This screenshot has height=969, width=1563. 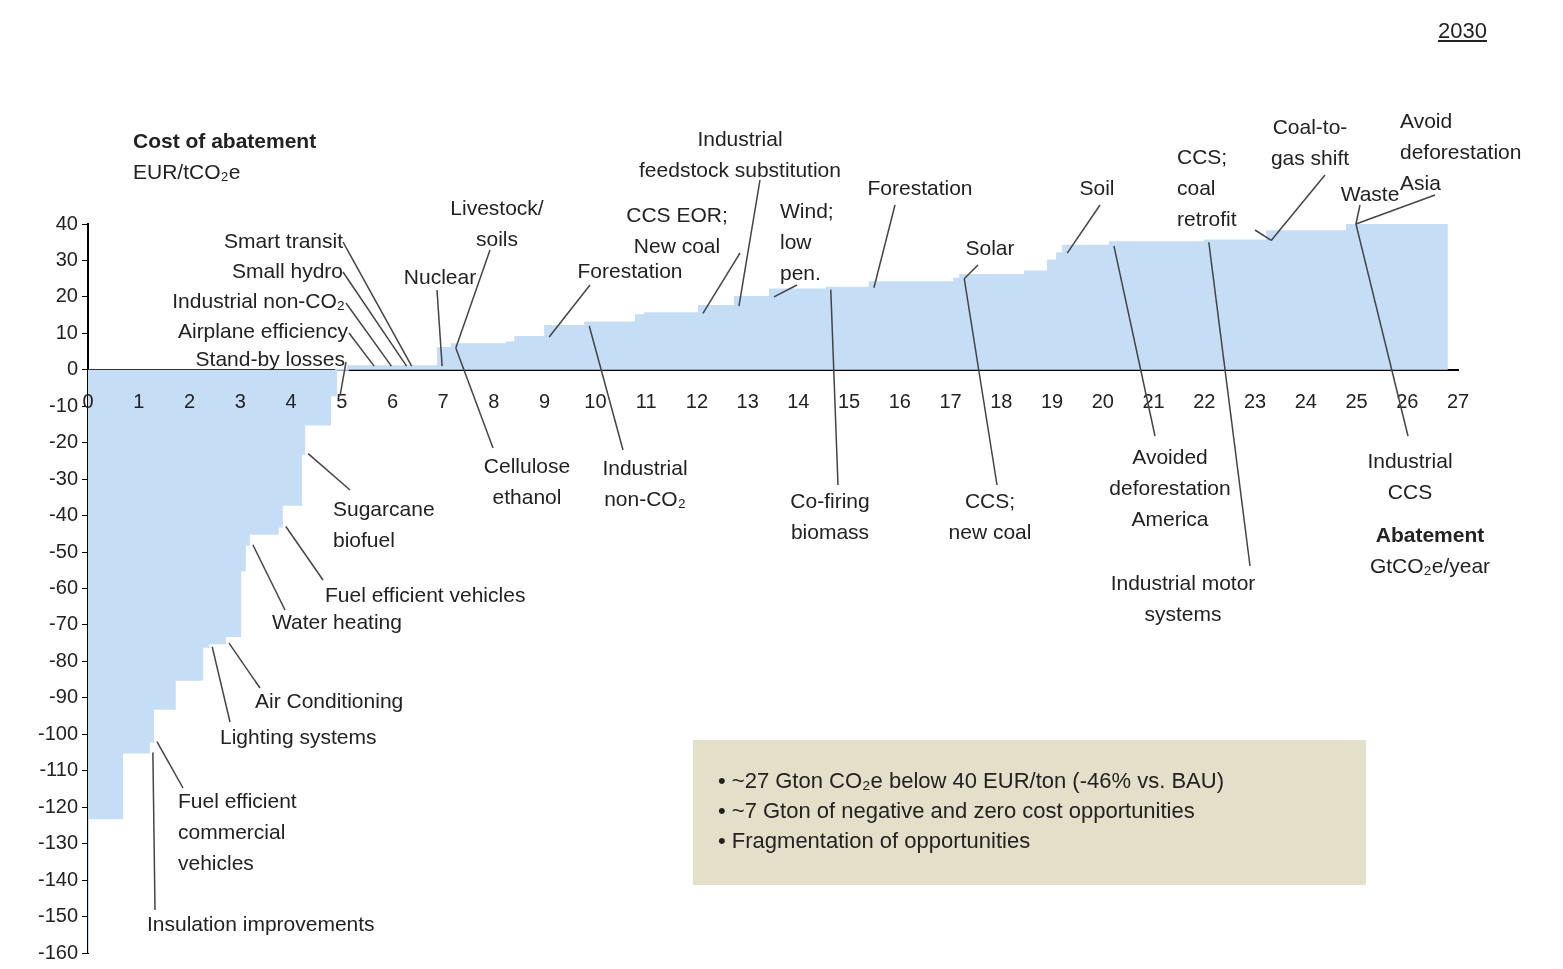 I want to click on y-tick-label: -60, so click(x=63, y=587).